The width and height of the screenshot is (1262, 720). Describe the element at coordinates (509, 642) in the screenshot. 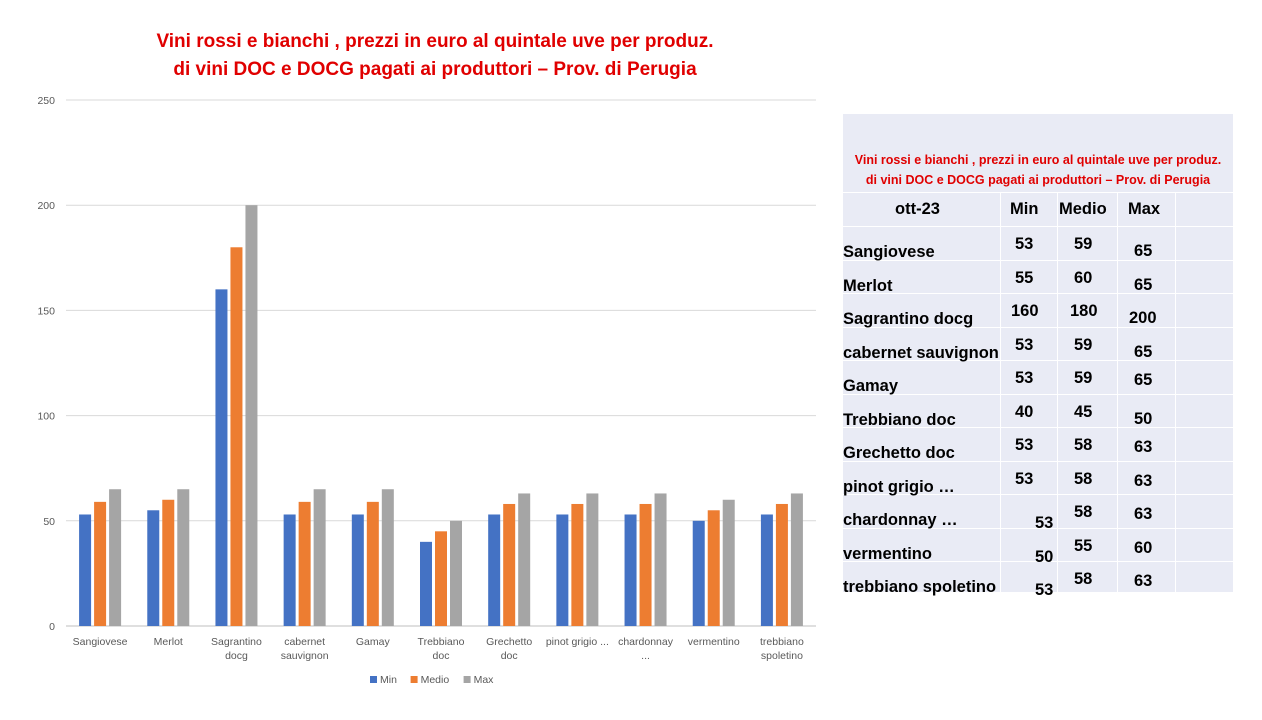

I see `x-tick-label-6-0: Grechetto` at that location.